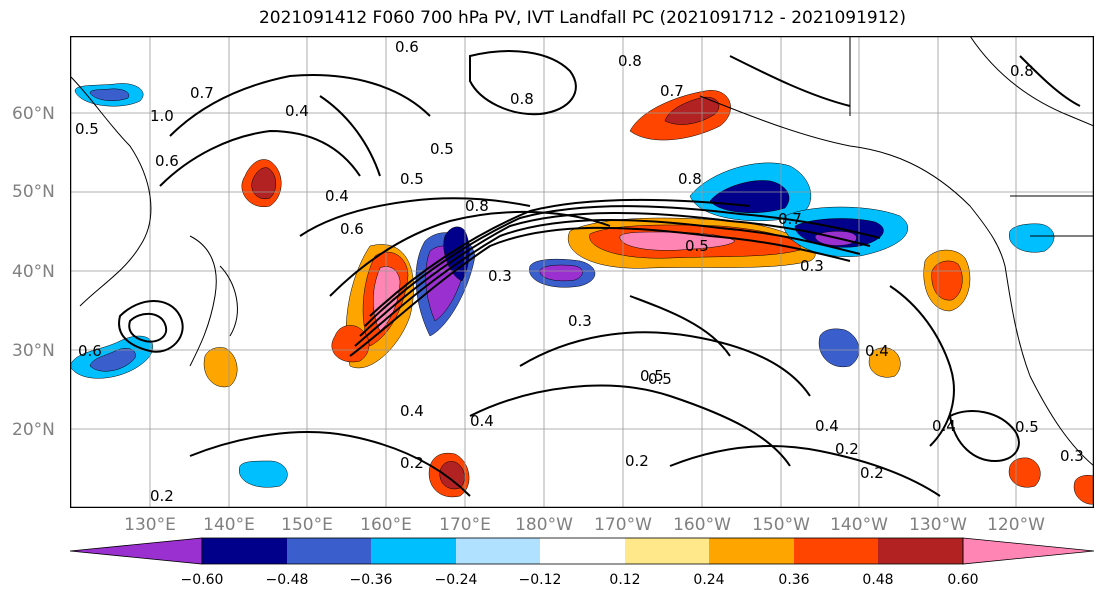 The image size is (1105, 601). I want to click on lon-label-150w: 150°W, so click(781, 525).